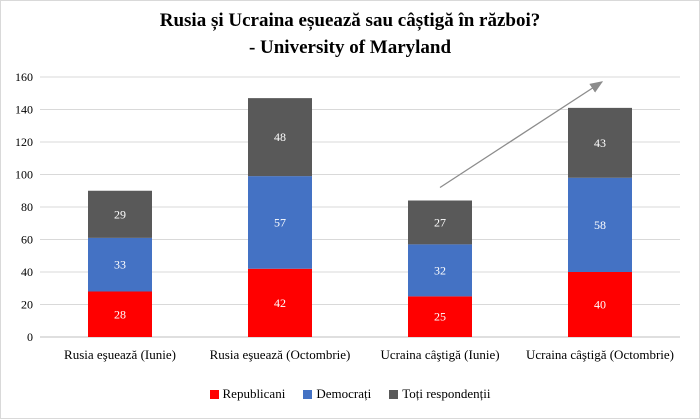 The width and height of the screenshot is (700, 419). I want to click on data-label: 32, so click(440, 270).